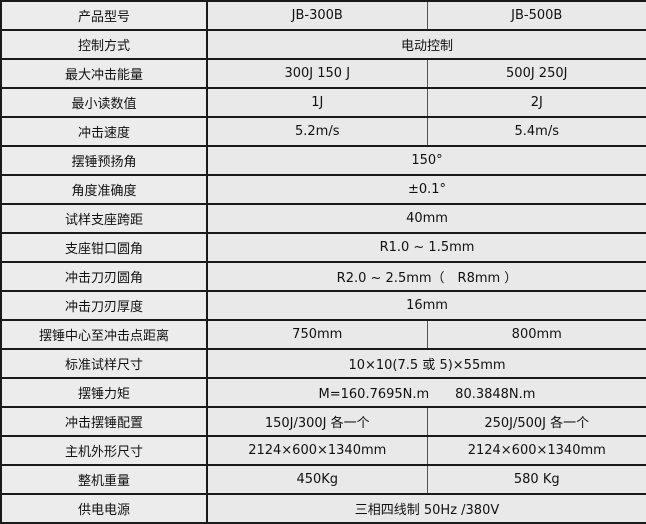 The image size is (646, 524). What do you see at coordinates (104, 102) in the screenshot?
I see `row-label: 最小读数值` at bounding box center [104, 102].